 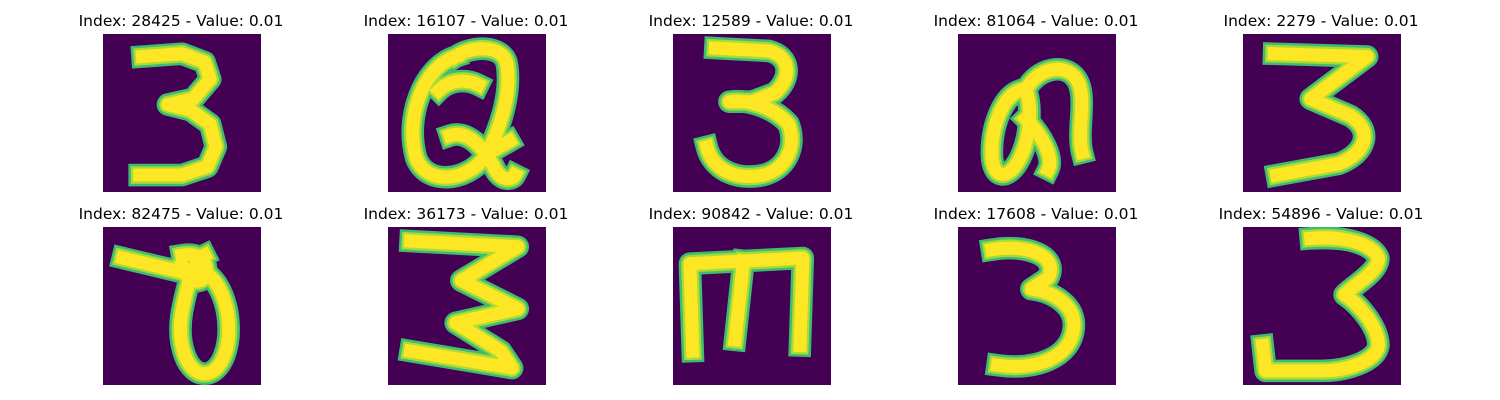 I want to click on panel-title: Index: 12589 - Value: 0.01, so click(x=751, y=21).